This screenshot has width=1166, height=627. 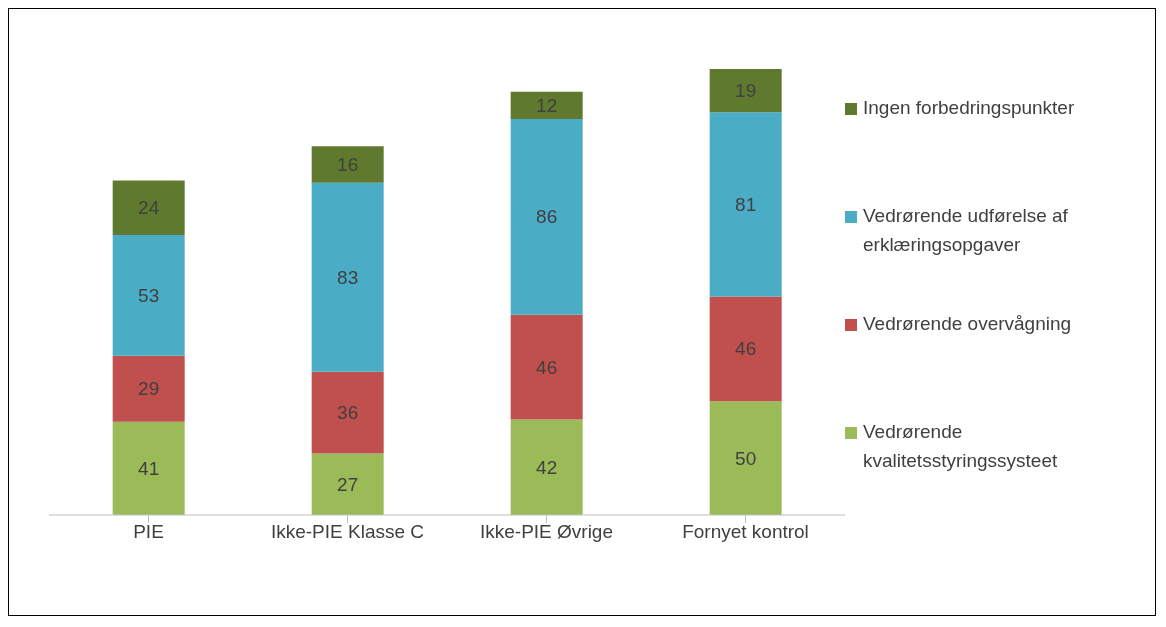 I want to click on data-label: 16, so click(x=348, y=165).